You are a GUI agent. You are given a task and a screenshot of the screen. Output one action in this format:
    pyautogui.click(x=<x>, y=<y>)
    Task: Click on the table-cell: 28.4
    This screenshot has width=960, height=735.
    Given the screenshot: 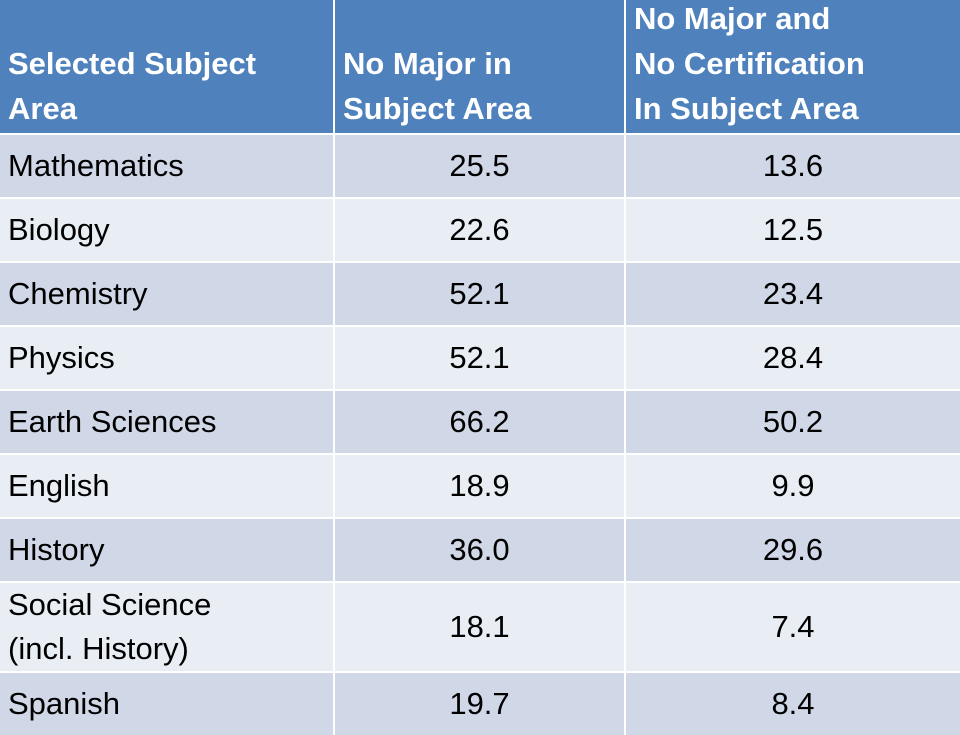 What is the action you would take?
    pyautogui.click(x=793, y=358)
    